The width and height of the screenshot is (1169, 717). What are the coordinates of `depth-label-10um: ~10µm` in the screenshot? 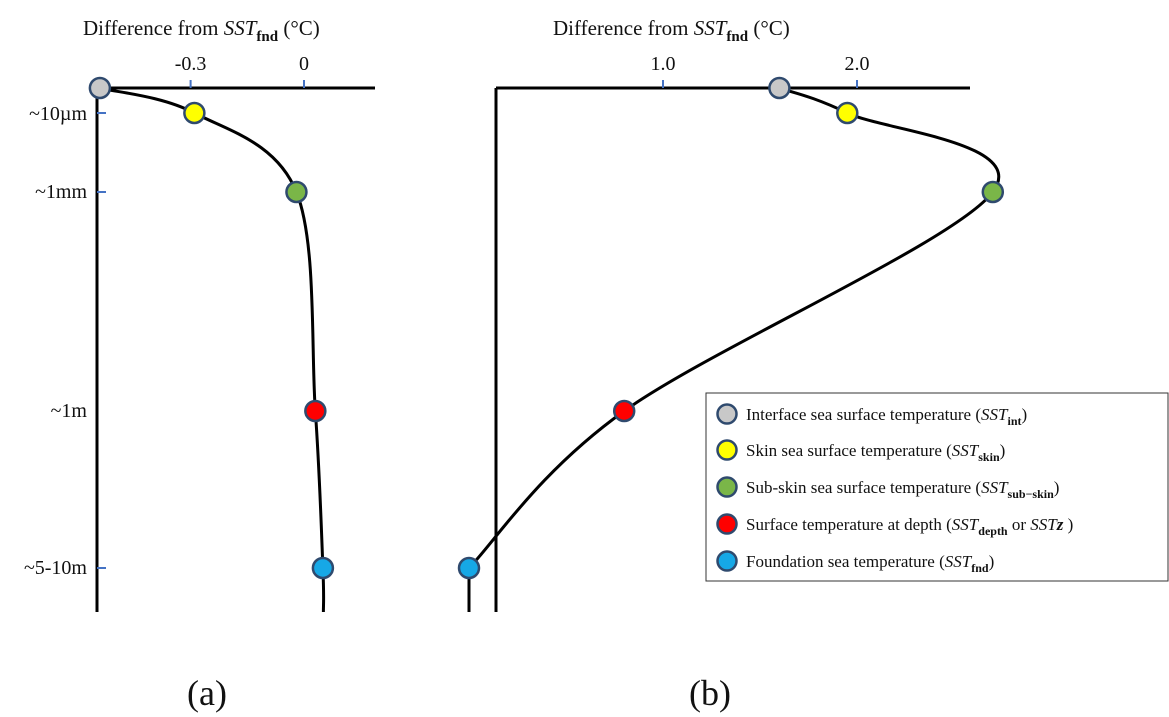 It's located at (58, 114).